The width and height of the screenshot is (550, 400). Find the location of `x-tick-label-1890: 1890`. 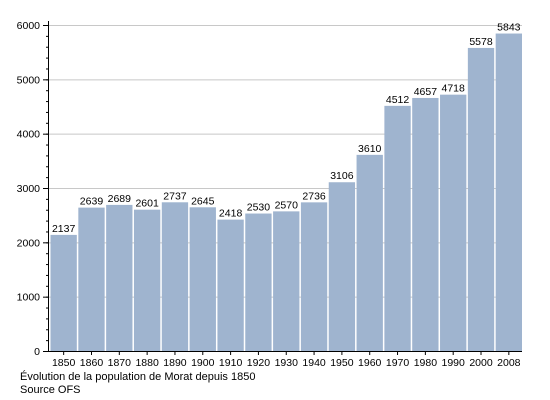

x-tick-label-1890: 1890 is located at coordinates (175, 363).